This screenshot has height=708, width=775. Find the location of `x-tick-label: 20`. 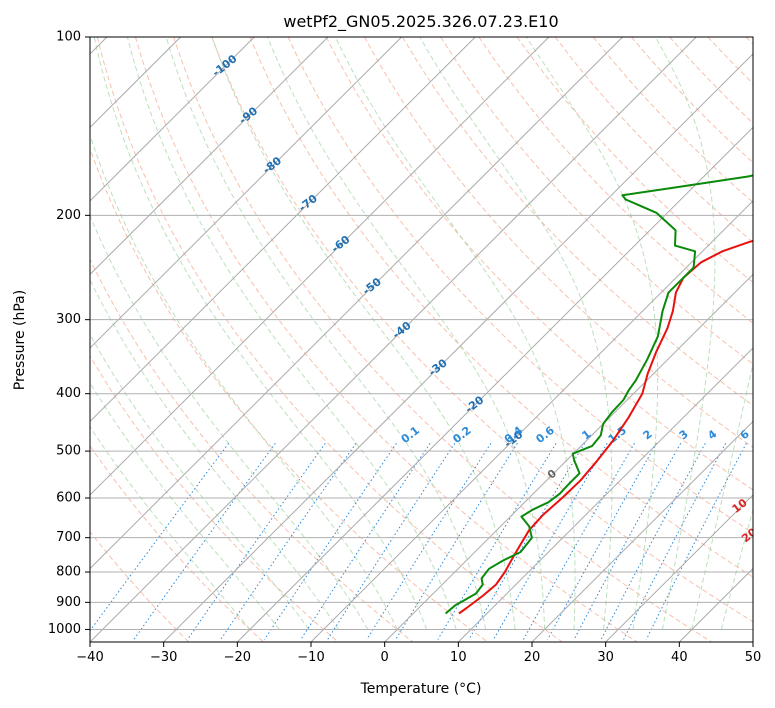

x-tick-label: 20 is located at coordinates (532, 657).